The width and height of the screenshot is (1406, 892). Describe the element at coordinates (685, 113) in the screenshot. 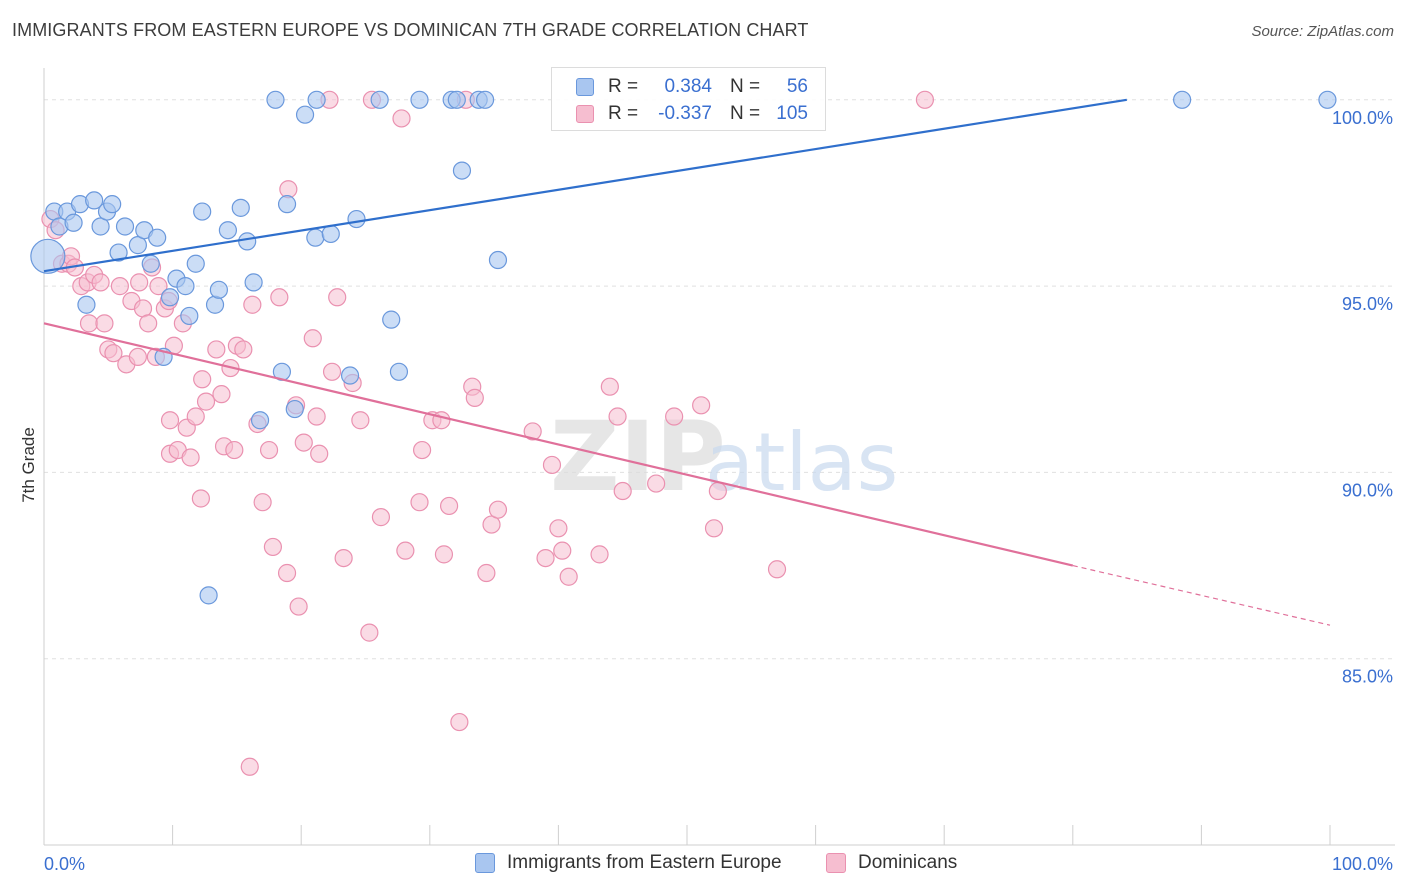

I see `r-value: -0.337` at that location.